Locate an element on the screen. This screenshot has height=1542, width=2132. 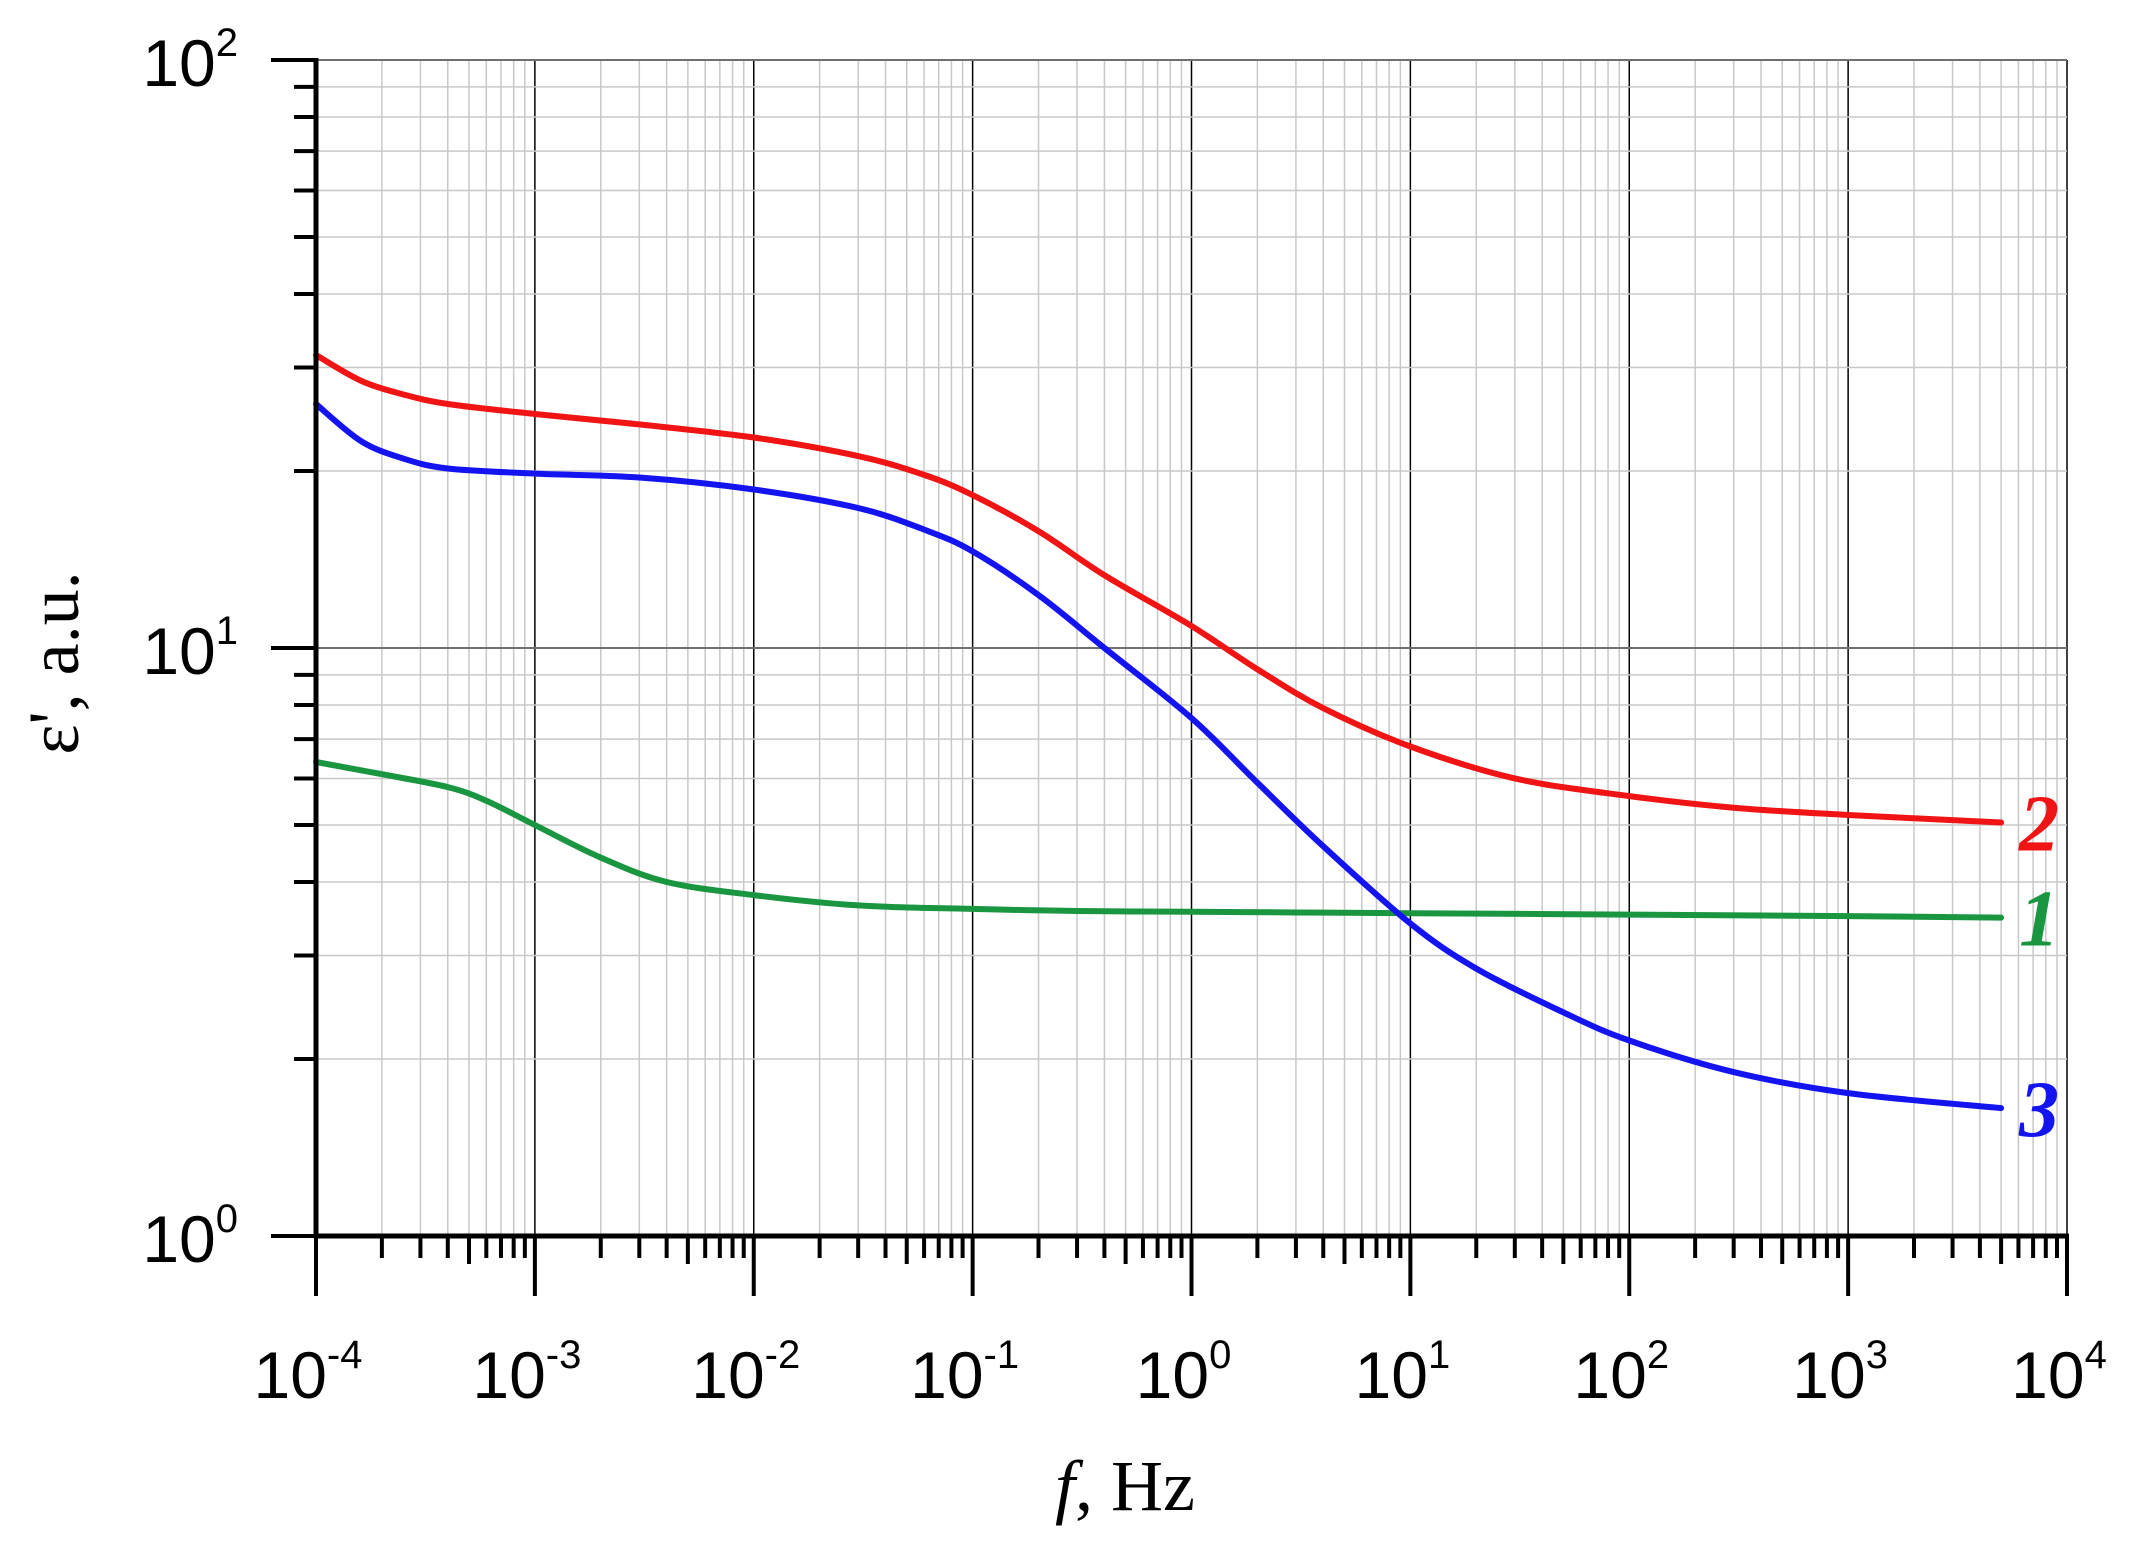
x-tick-label: 10⁻¹ is located at coordinates (964, 1372).